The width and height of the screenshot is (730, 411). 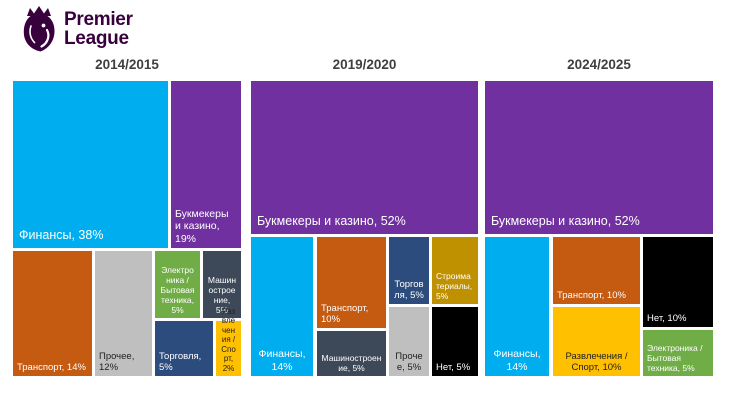 What do you see at coordinates (409, 361) in the screenshot?
I see `tile-label: Прочее, 5%` at bounding box center [409, 361].